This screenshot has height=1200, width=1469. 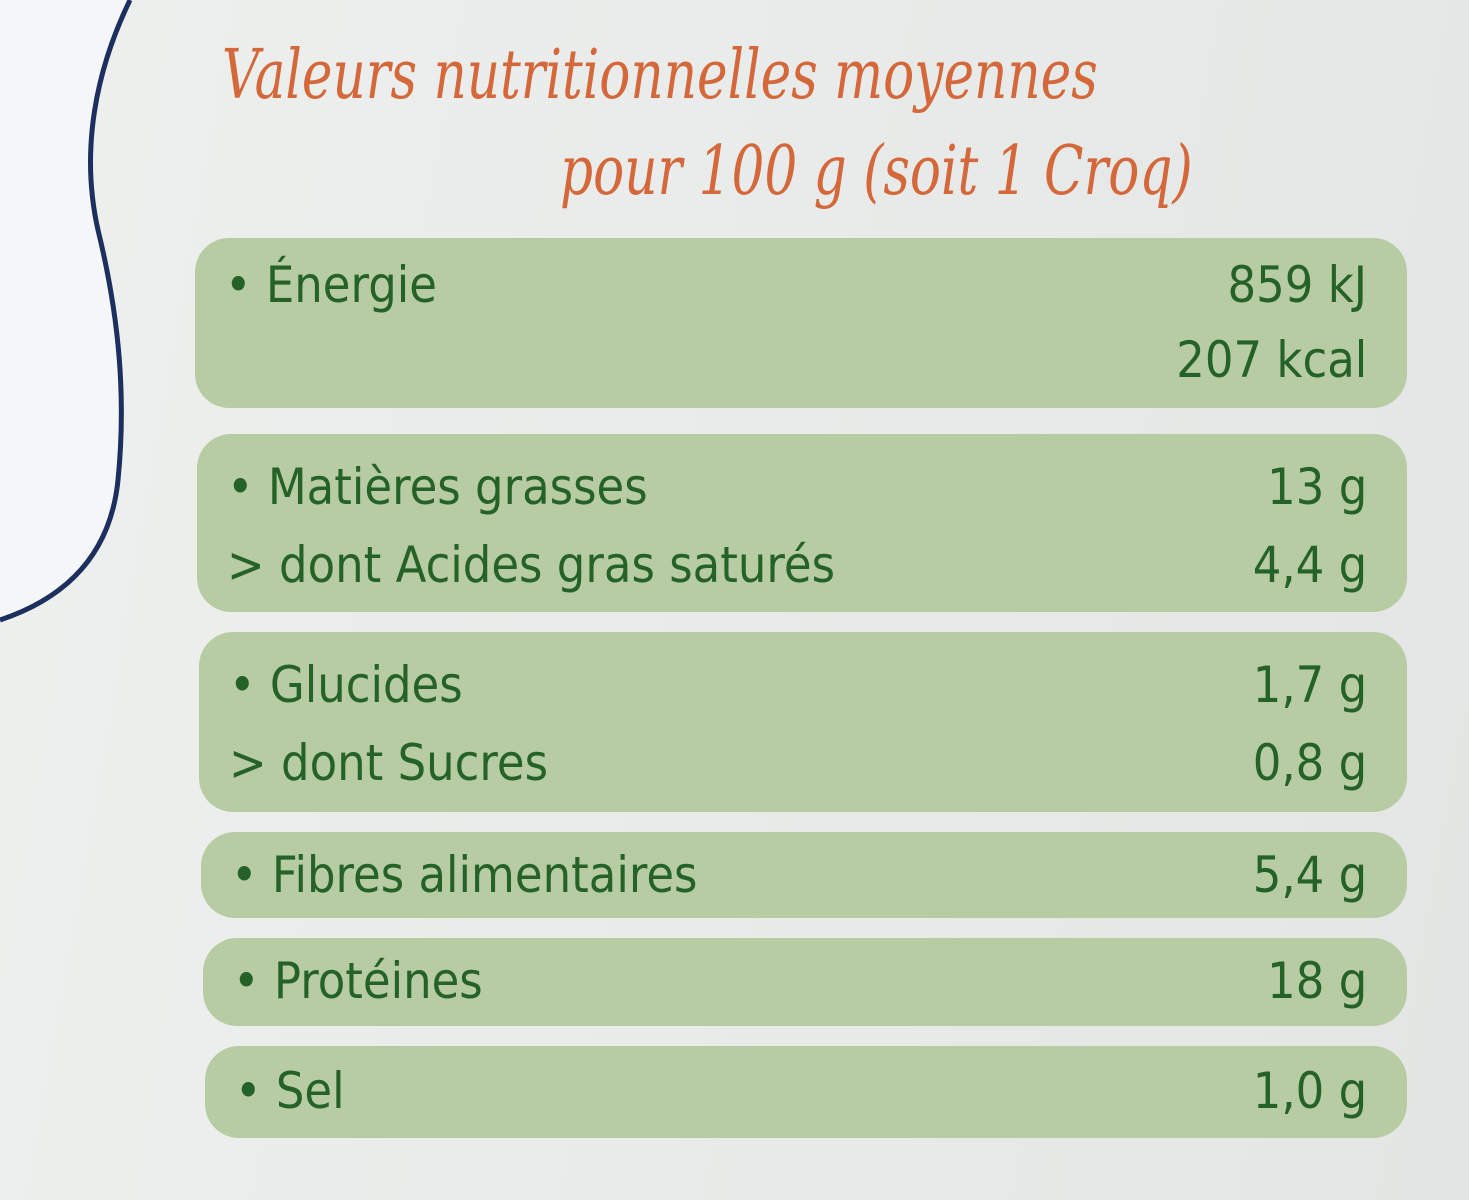 What do you see at coordinates (802, 487) in the screenshot?
I see `fat-row: • Matières grasses 13 g` at bounding box center [802, 487].